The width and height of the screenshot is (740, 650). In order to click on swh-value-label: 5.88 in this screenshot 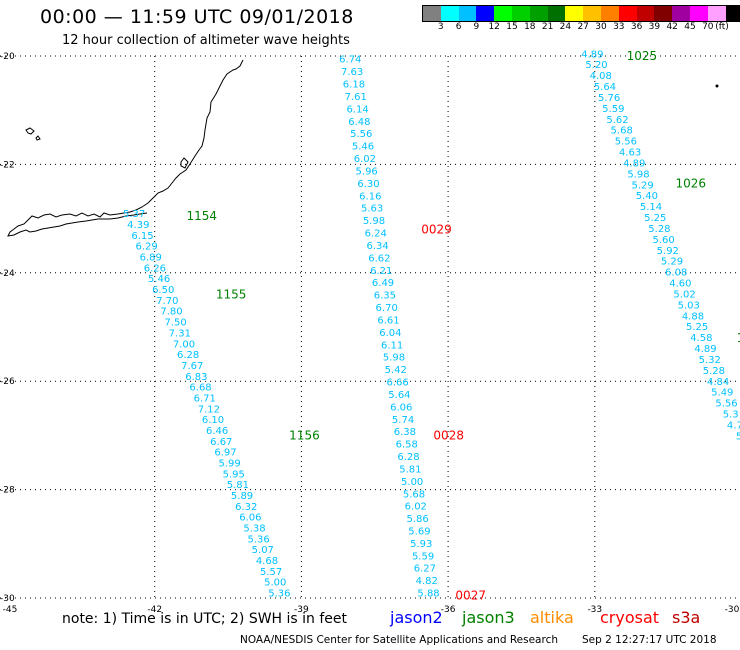, I will do `click(428, 594)`.